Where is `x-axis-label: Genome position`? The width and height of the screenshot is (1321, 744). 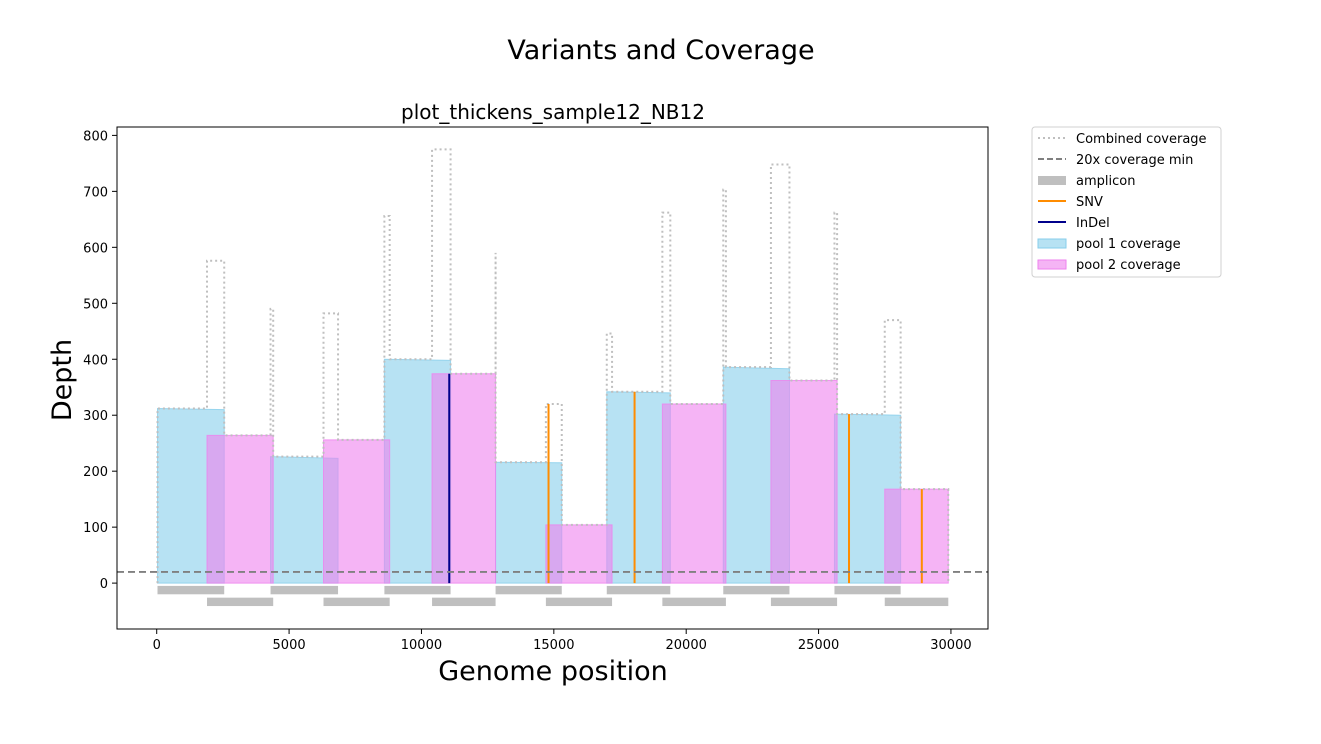
x-axis-label: Genome position is located at coordinates (553, 671).